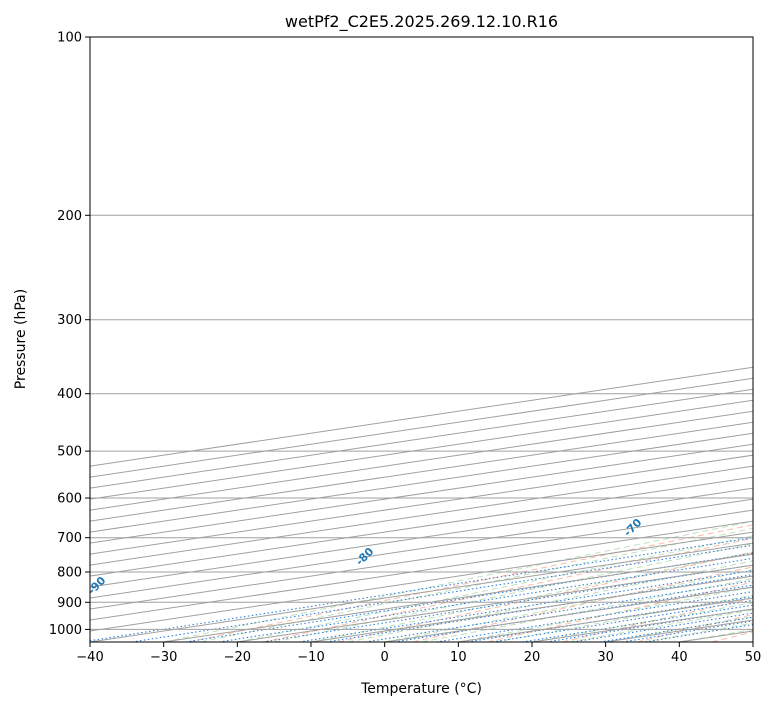  What do you see at coordinates (421, 22) in the screenshot?
I see `chart-title: wetPf2_C2E5.2025.269.12.10.R16` at bounding box center [421, 22].